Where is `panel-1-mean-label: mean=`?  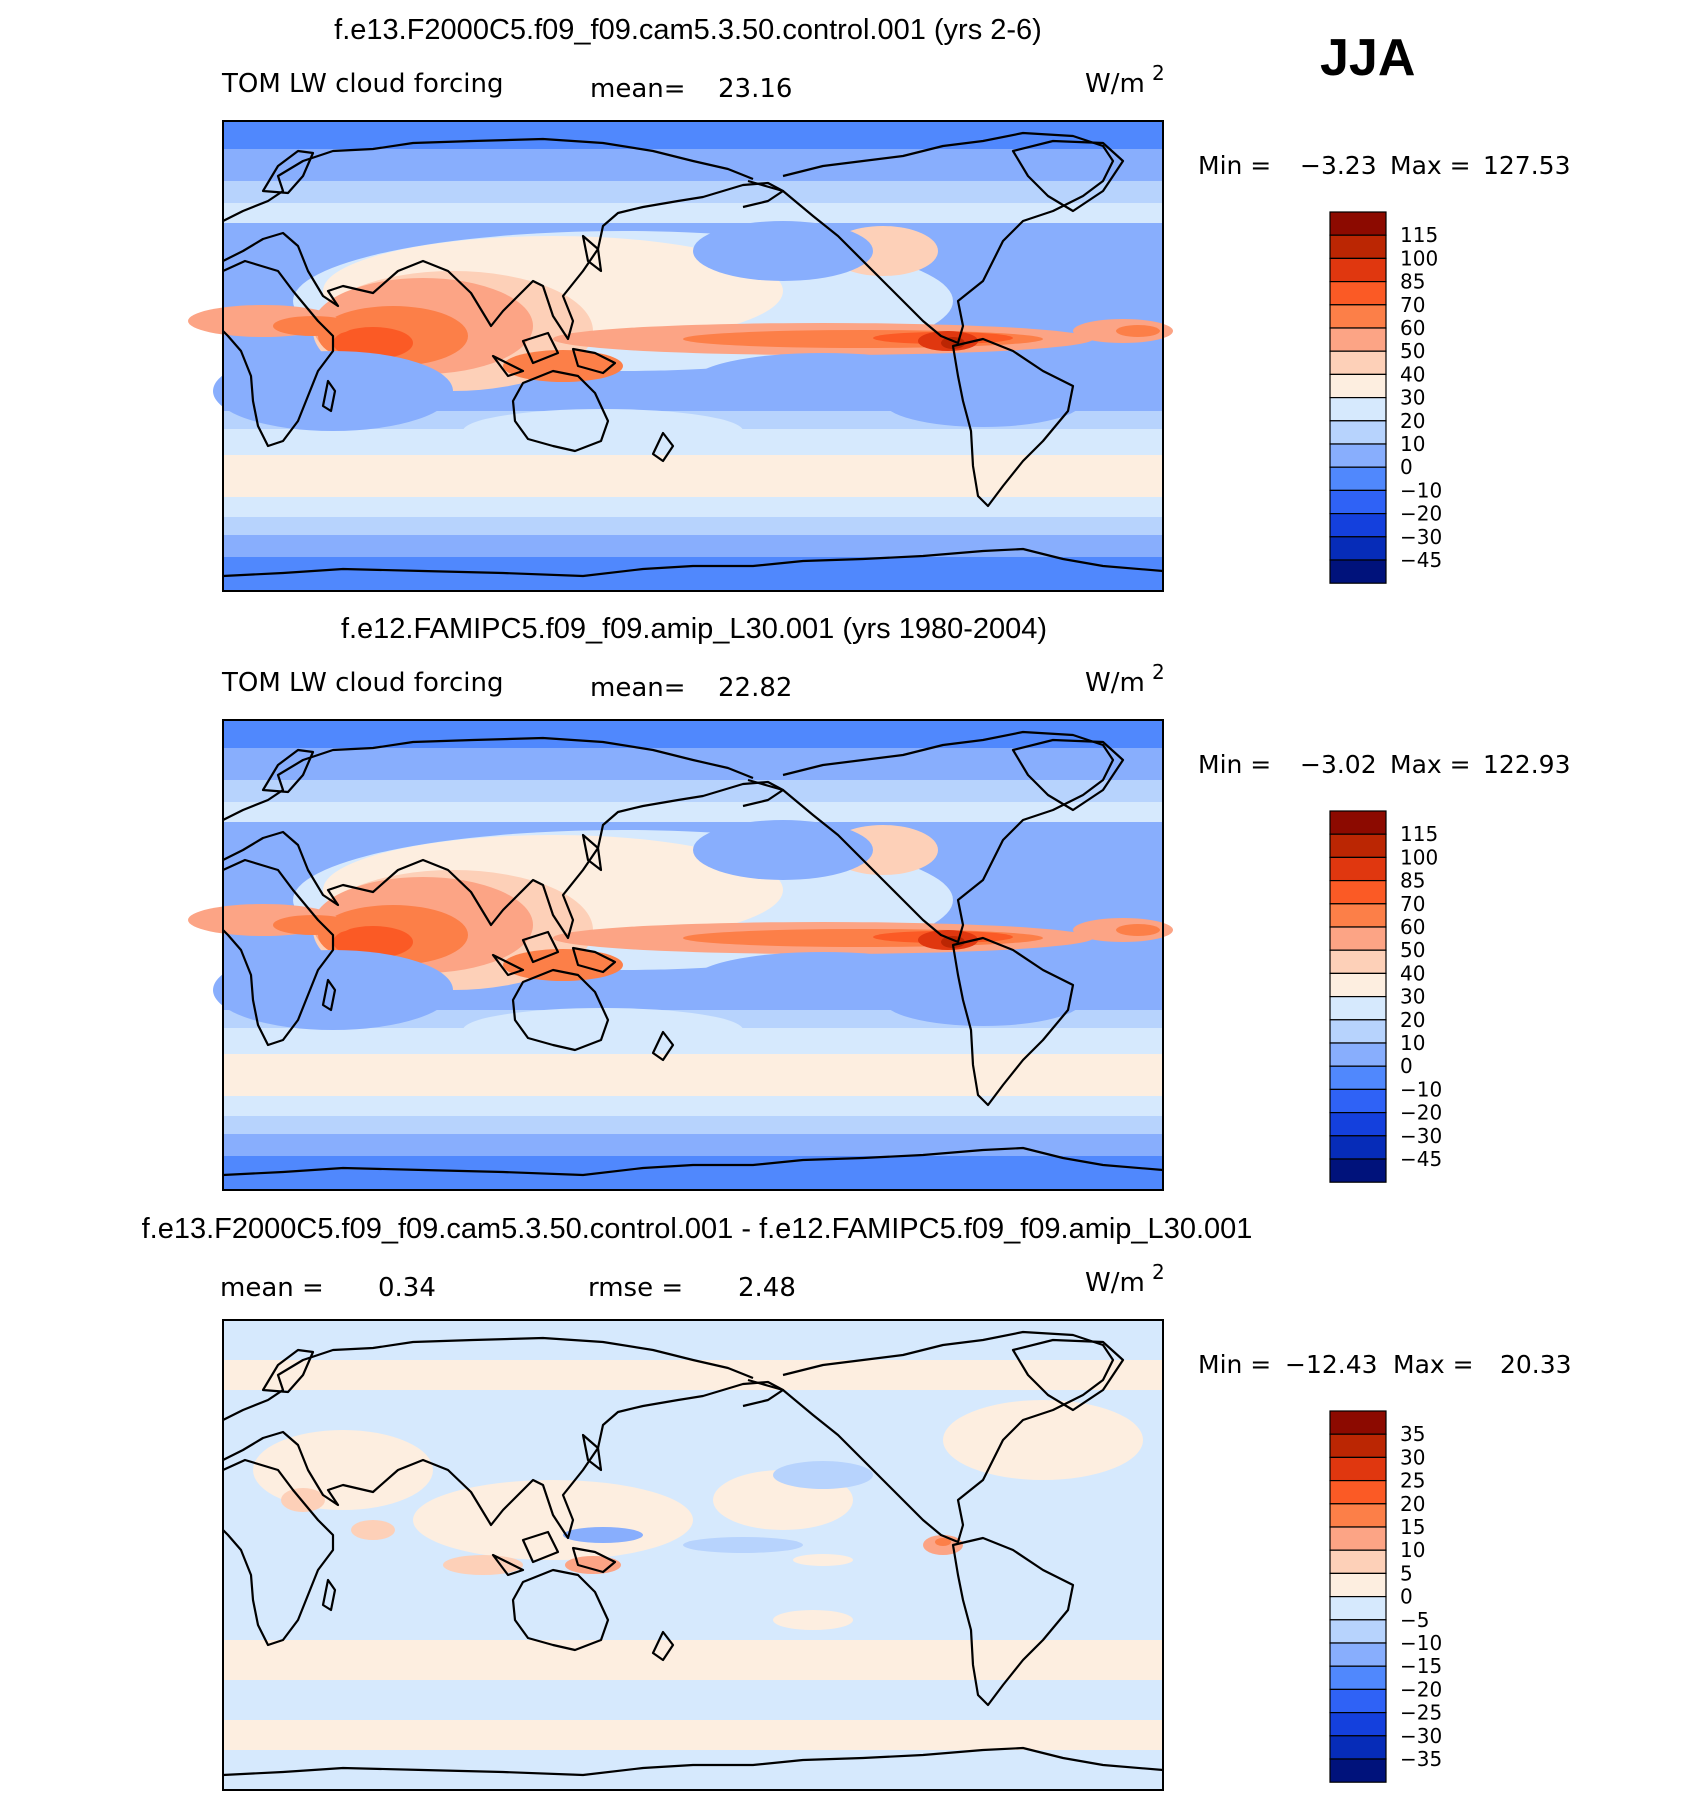 panel-1-mean-label: mean= is located at coordinates (638, 89).